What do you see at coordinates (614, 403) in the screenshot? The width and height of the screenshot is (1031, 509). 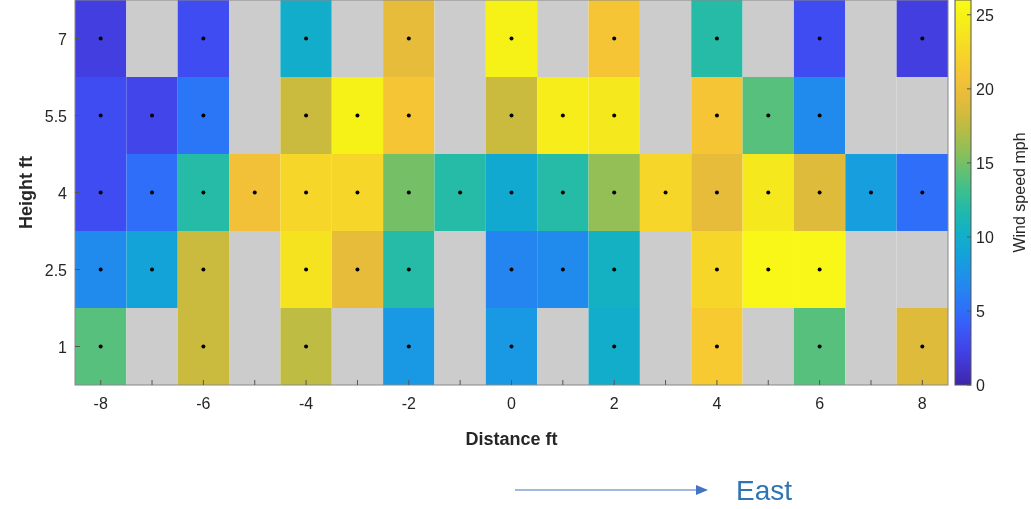 I see `x-tick-label: 2` at bounding box center [614, 403].